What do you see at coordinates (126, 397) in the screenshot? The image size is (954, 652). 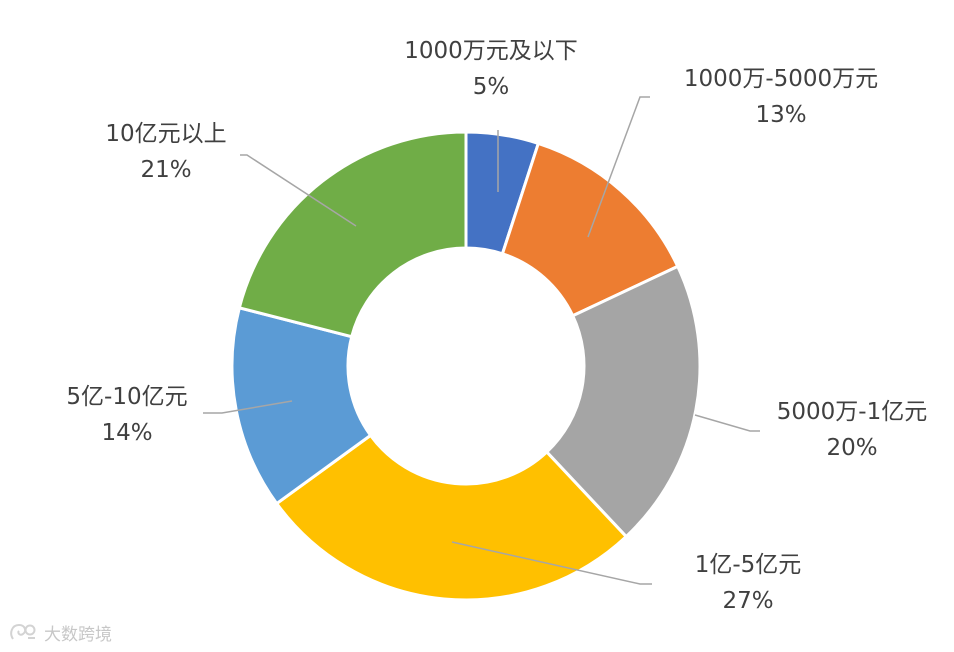 I see `category-label-5: 5亿-10亿元` at bounding box center [126, 397].